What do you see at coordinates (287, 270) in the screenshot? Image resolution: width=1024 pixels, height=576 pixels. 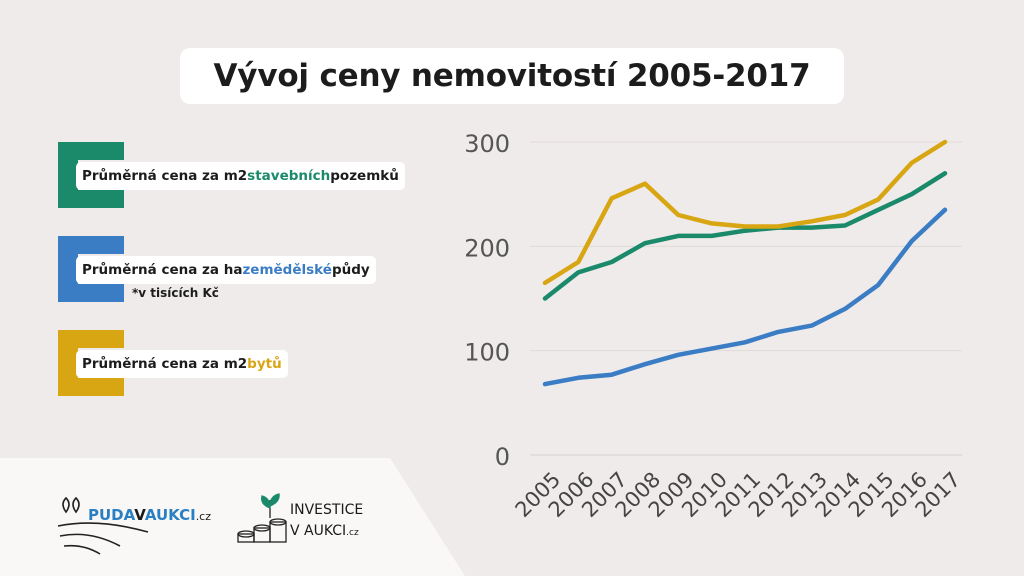 I see `legend-highlight: zemědělské` at bounding box center [287, 270].